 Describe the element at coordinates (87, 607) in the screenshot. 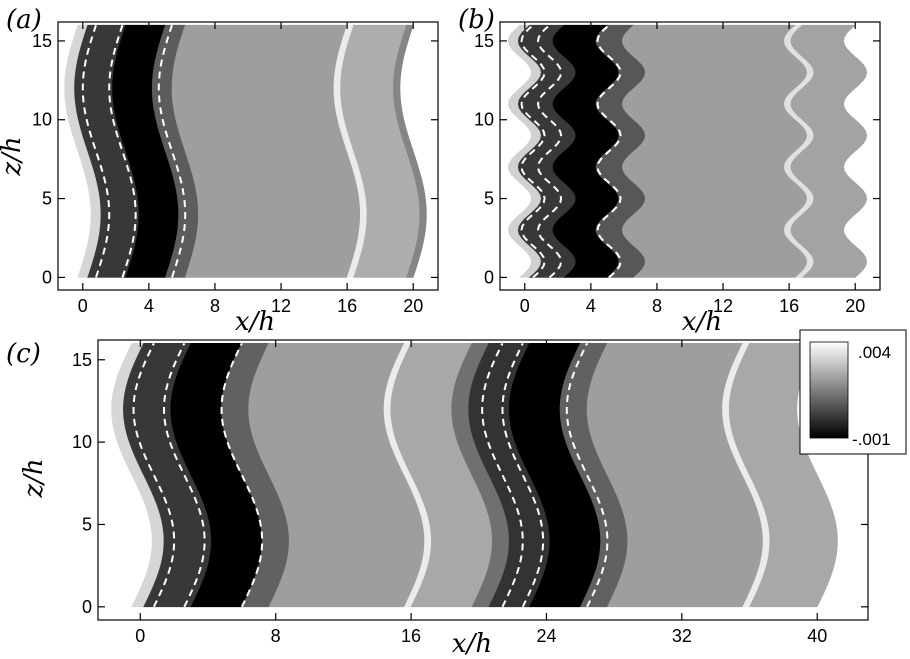

I see `y-tick-label-c-0: 0` at that location.